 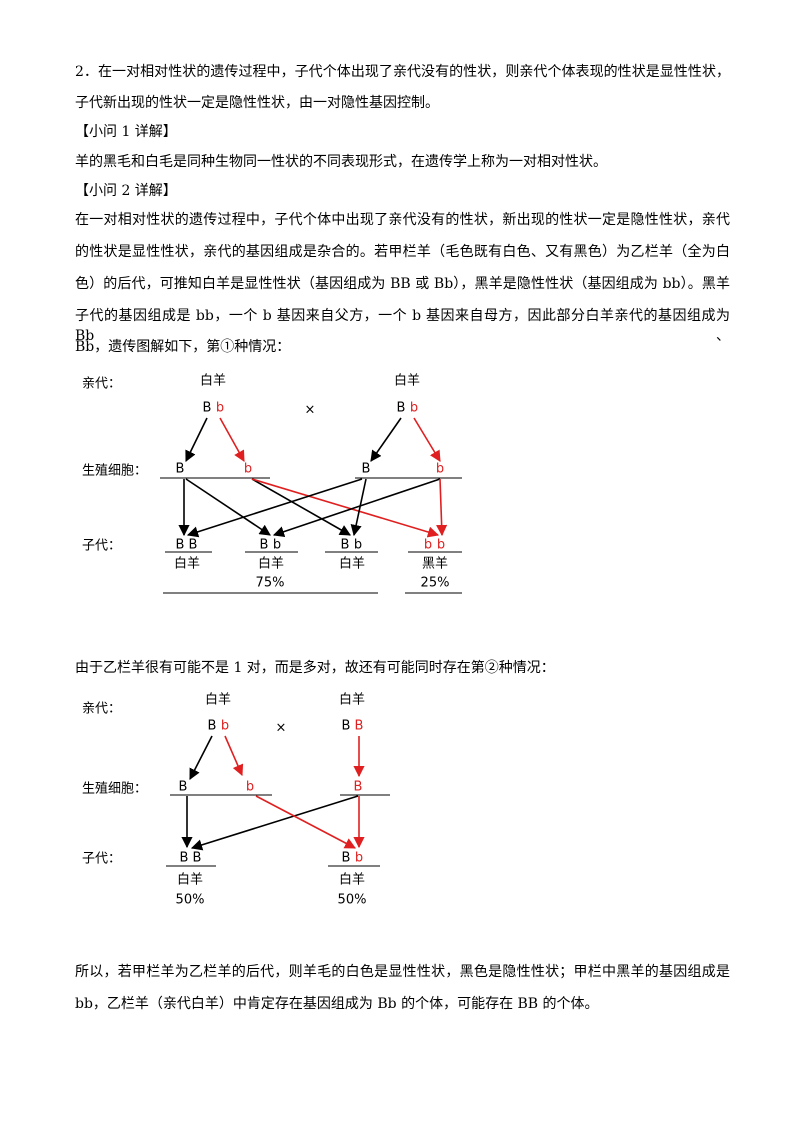 I want to click on text-line: Bb，遗传图解如下，第①种情况：, so click(x=183, y=347).